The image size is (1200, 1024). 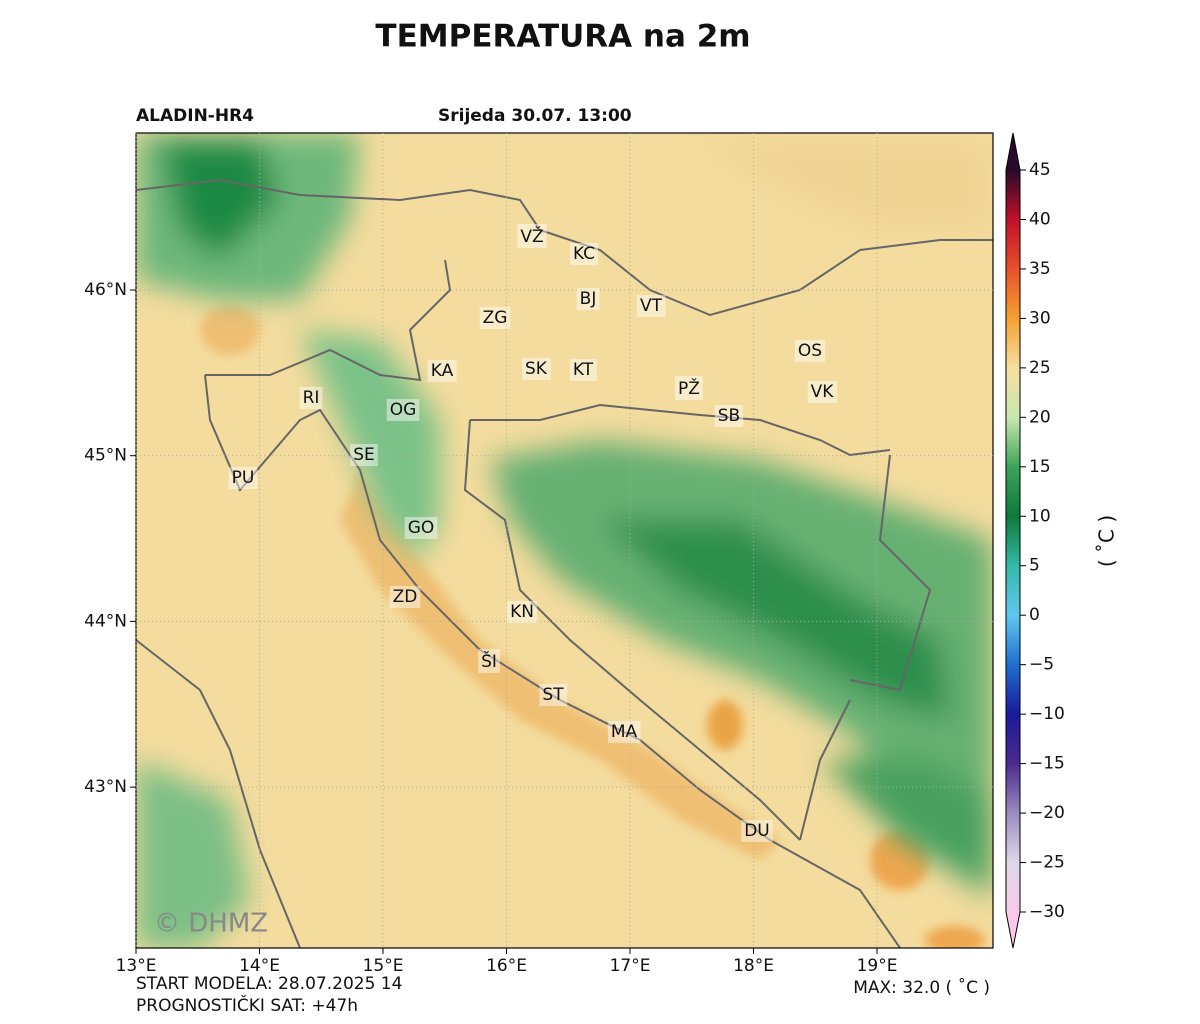 What do you see at coordinates (383, 966) in the screenshot?
I see `lon-tick-label: 15°E` at bounding box center [383, 966].